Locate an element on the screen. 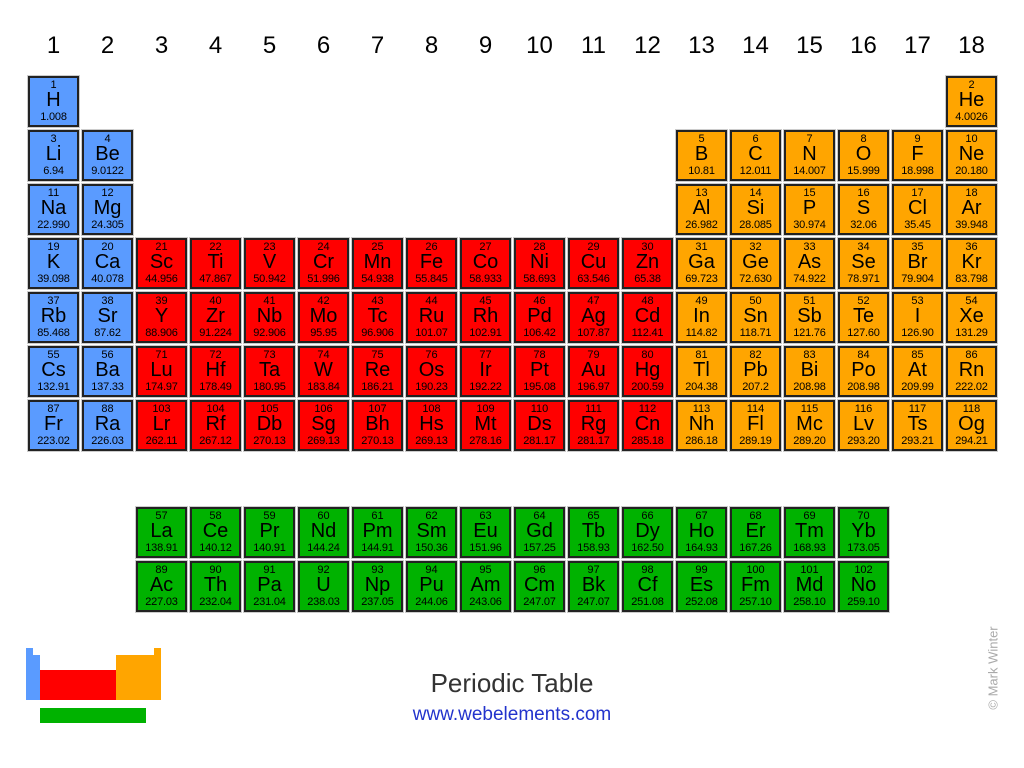  element-cell-pd: 46 Pd 106.42 is located at coordinates (539, 317).